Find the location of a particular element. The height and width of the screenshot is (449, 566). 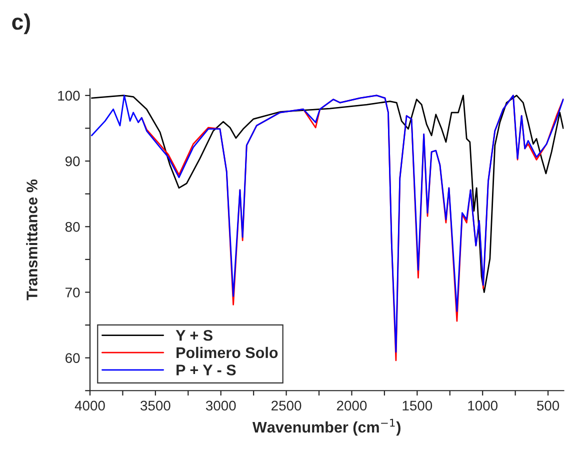

x-tick-label: 3000 is located at coordinates (221, 405).